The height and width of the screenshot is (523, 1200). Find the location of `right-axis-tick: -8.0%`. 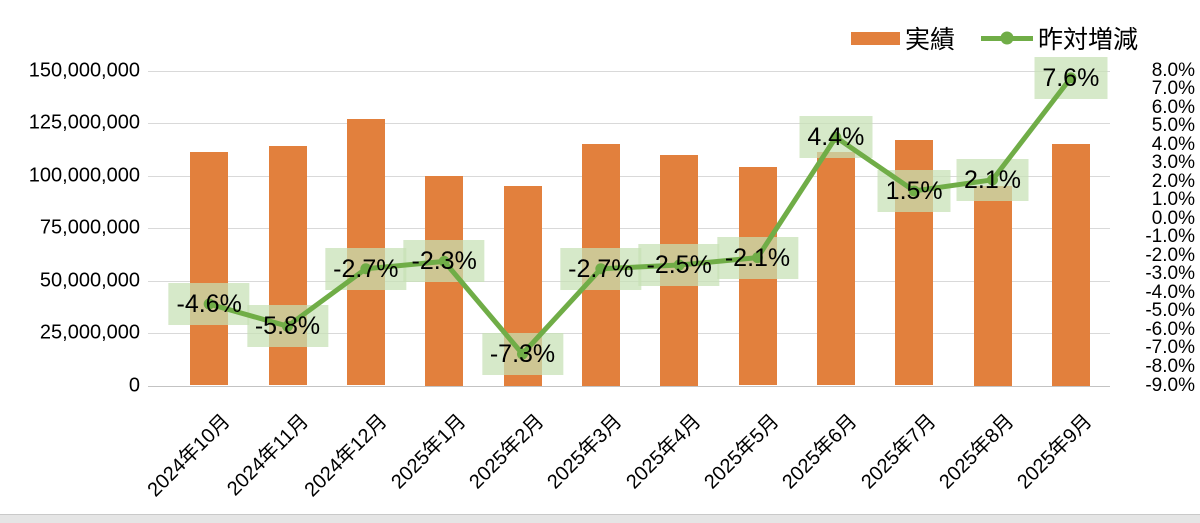

right-axis-tick: -8.0% is located at coordinates (1170, 366).